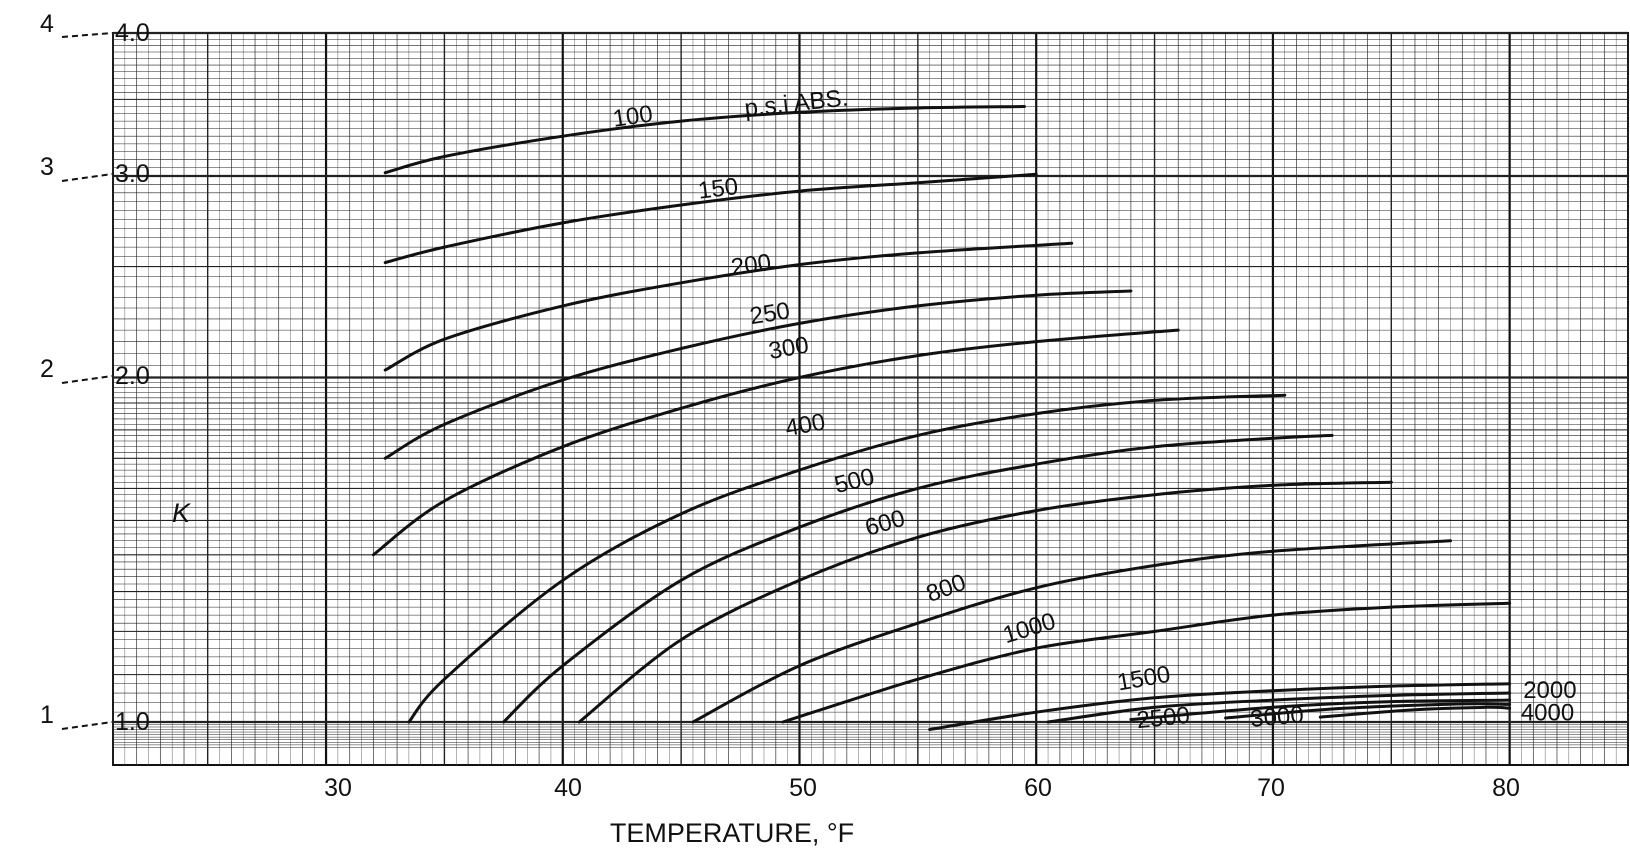 The height and width of the screenshot is (863, 1630). Describe the element at coordinates (1547, 713) in the screenshot. I see `curve-label-4000: 4000` at that location.